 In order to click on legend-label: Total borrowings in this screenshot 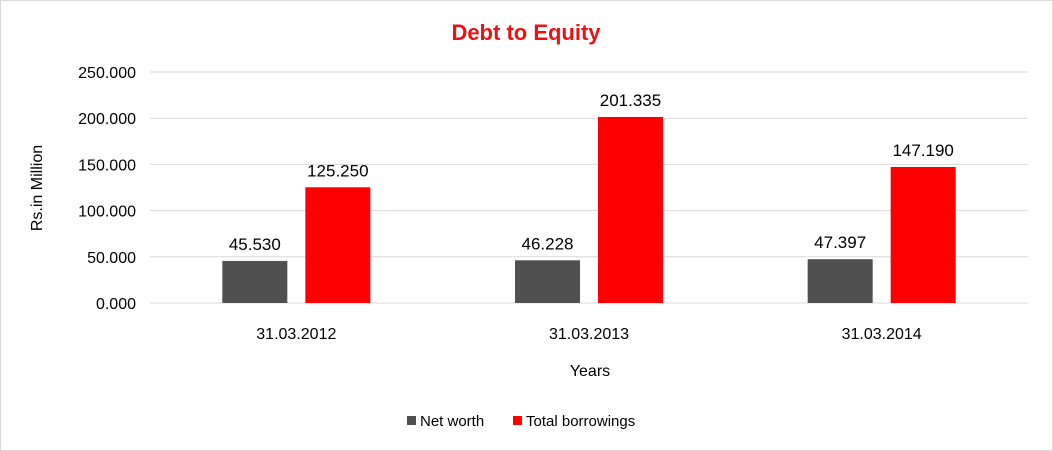, I will do `click(580, 421)`.